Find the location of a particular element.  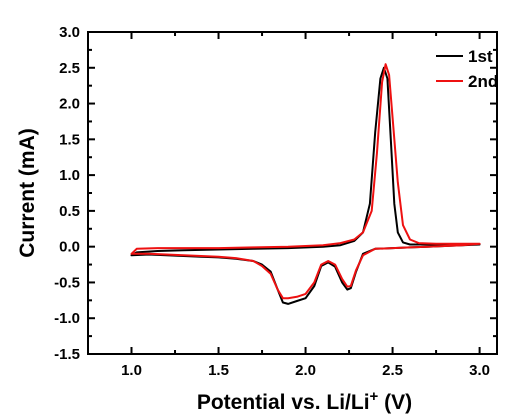

legend-label-1: 1st is located at coordinates (480, 56).